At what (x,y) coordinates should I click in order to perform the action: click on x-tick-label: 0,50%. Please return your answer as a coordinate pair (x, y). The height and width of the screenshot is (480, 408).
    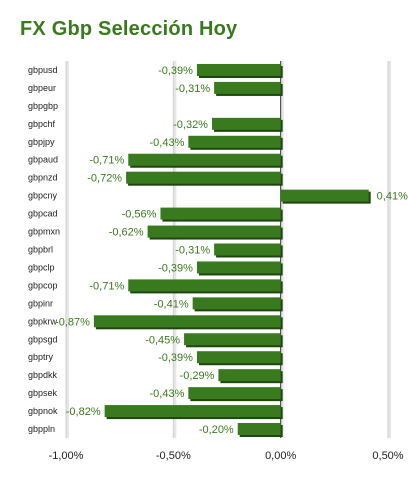
    Looking at the image, I should click on (387, 456).